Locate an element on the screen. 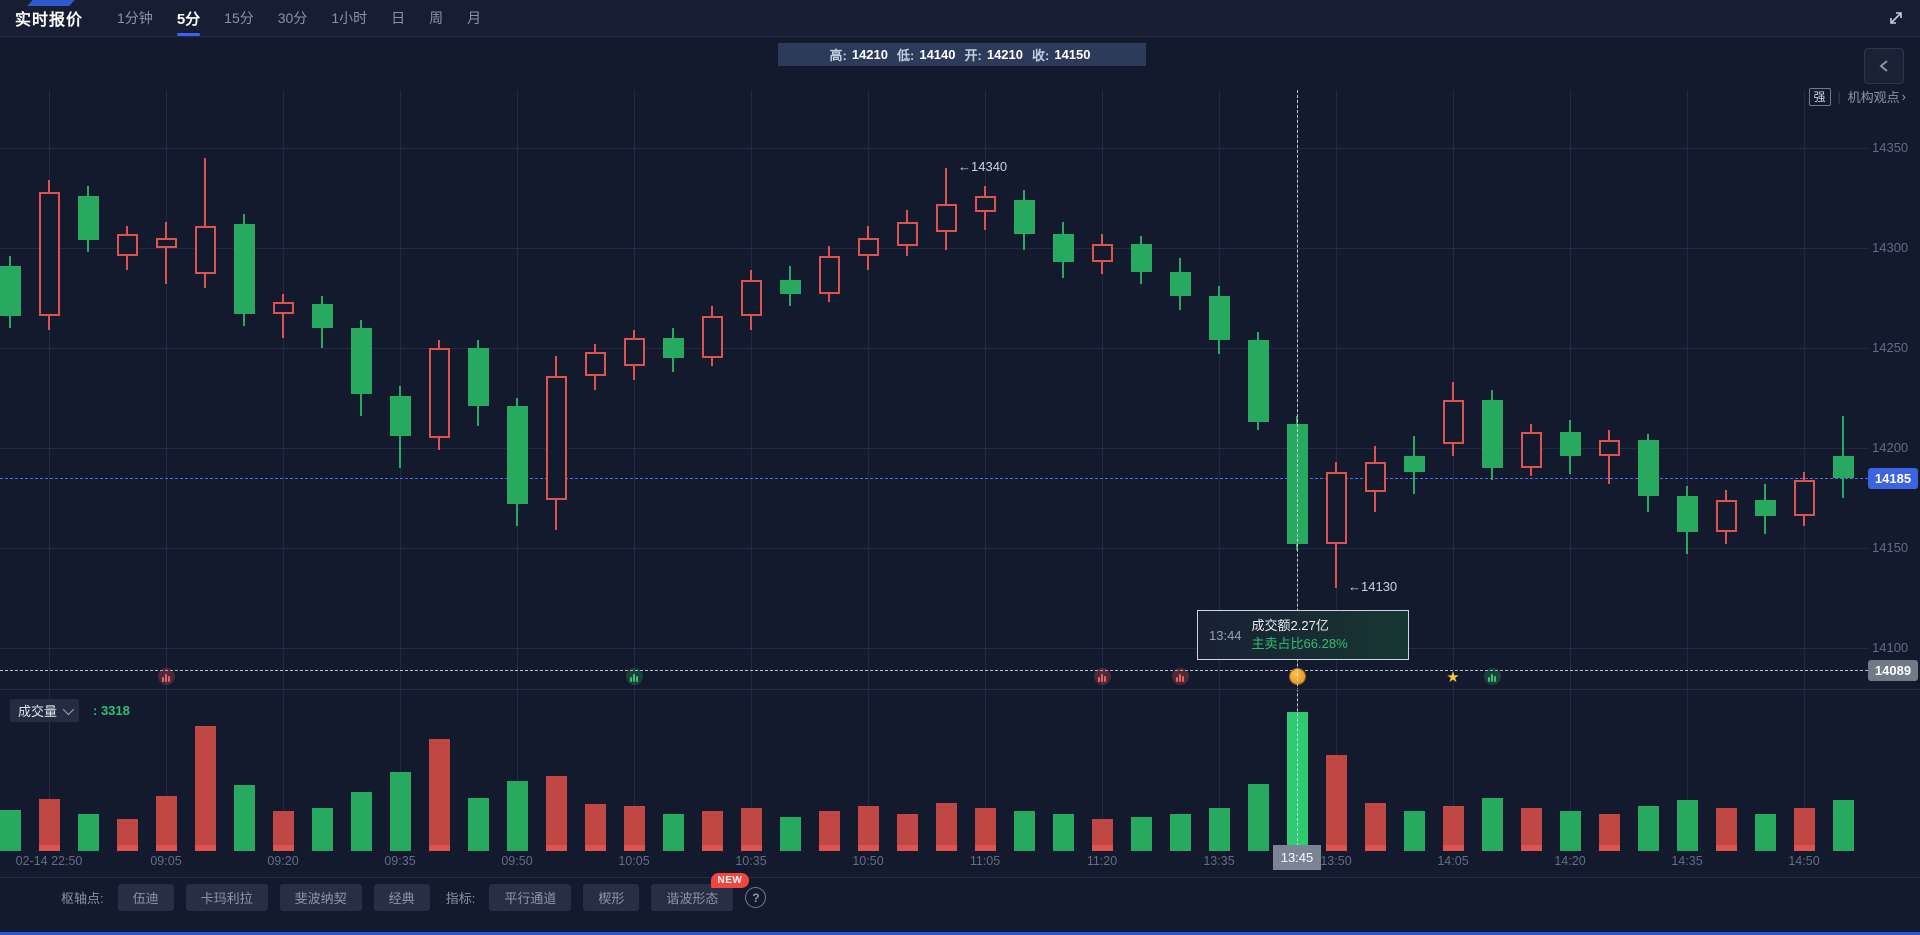 The height and width of the screenshot is (935, 1920). ohlc-label: 收: is located at coordinates (1041, 55).